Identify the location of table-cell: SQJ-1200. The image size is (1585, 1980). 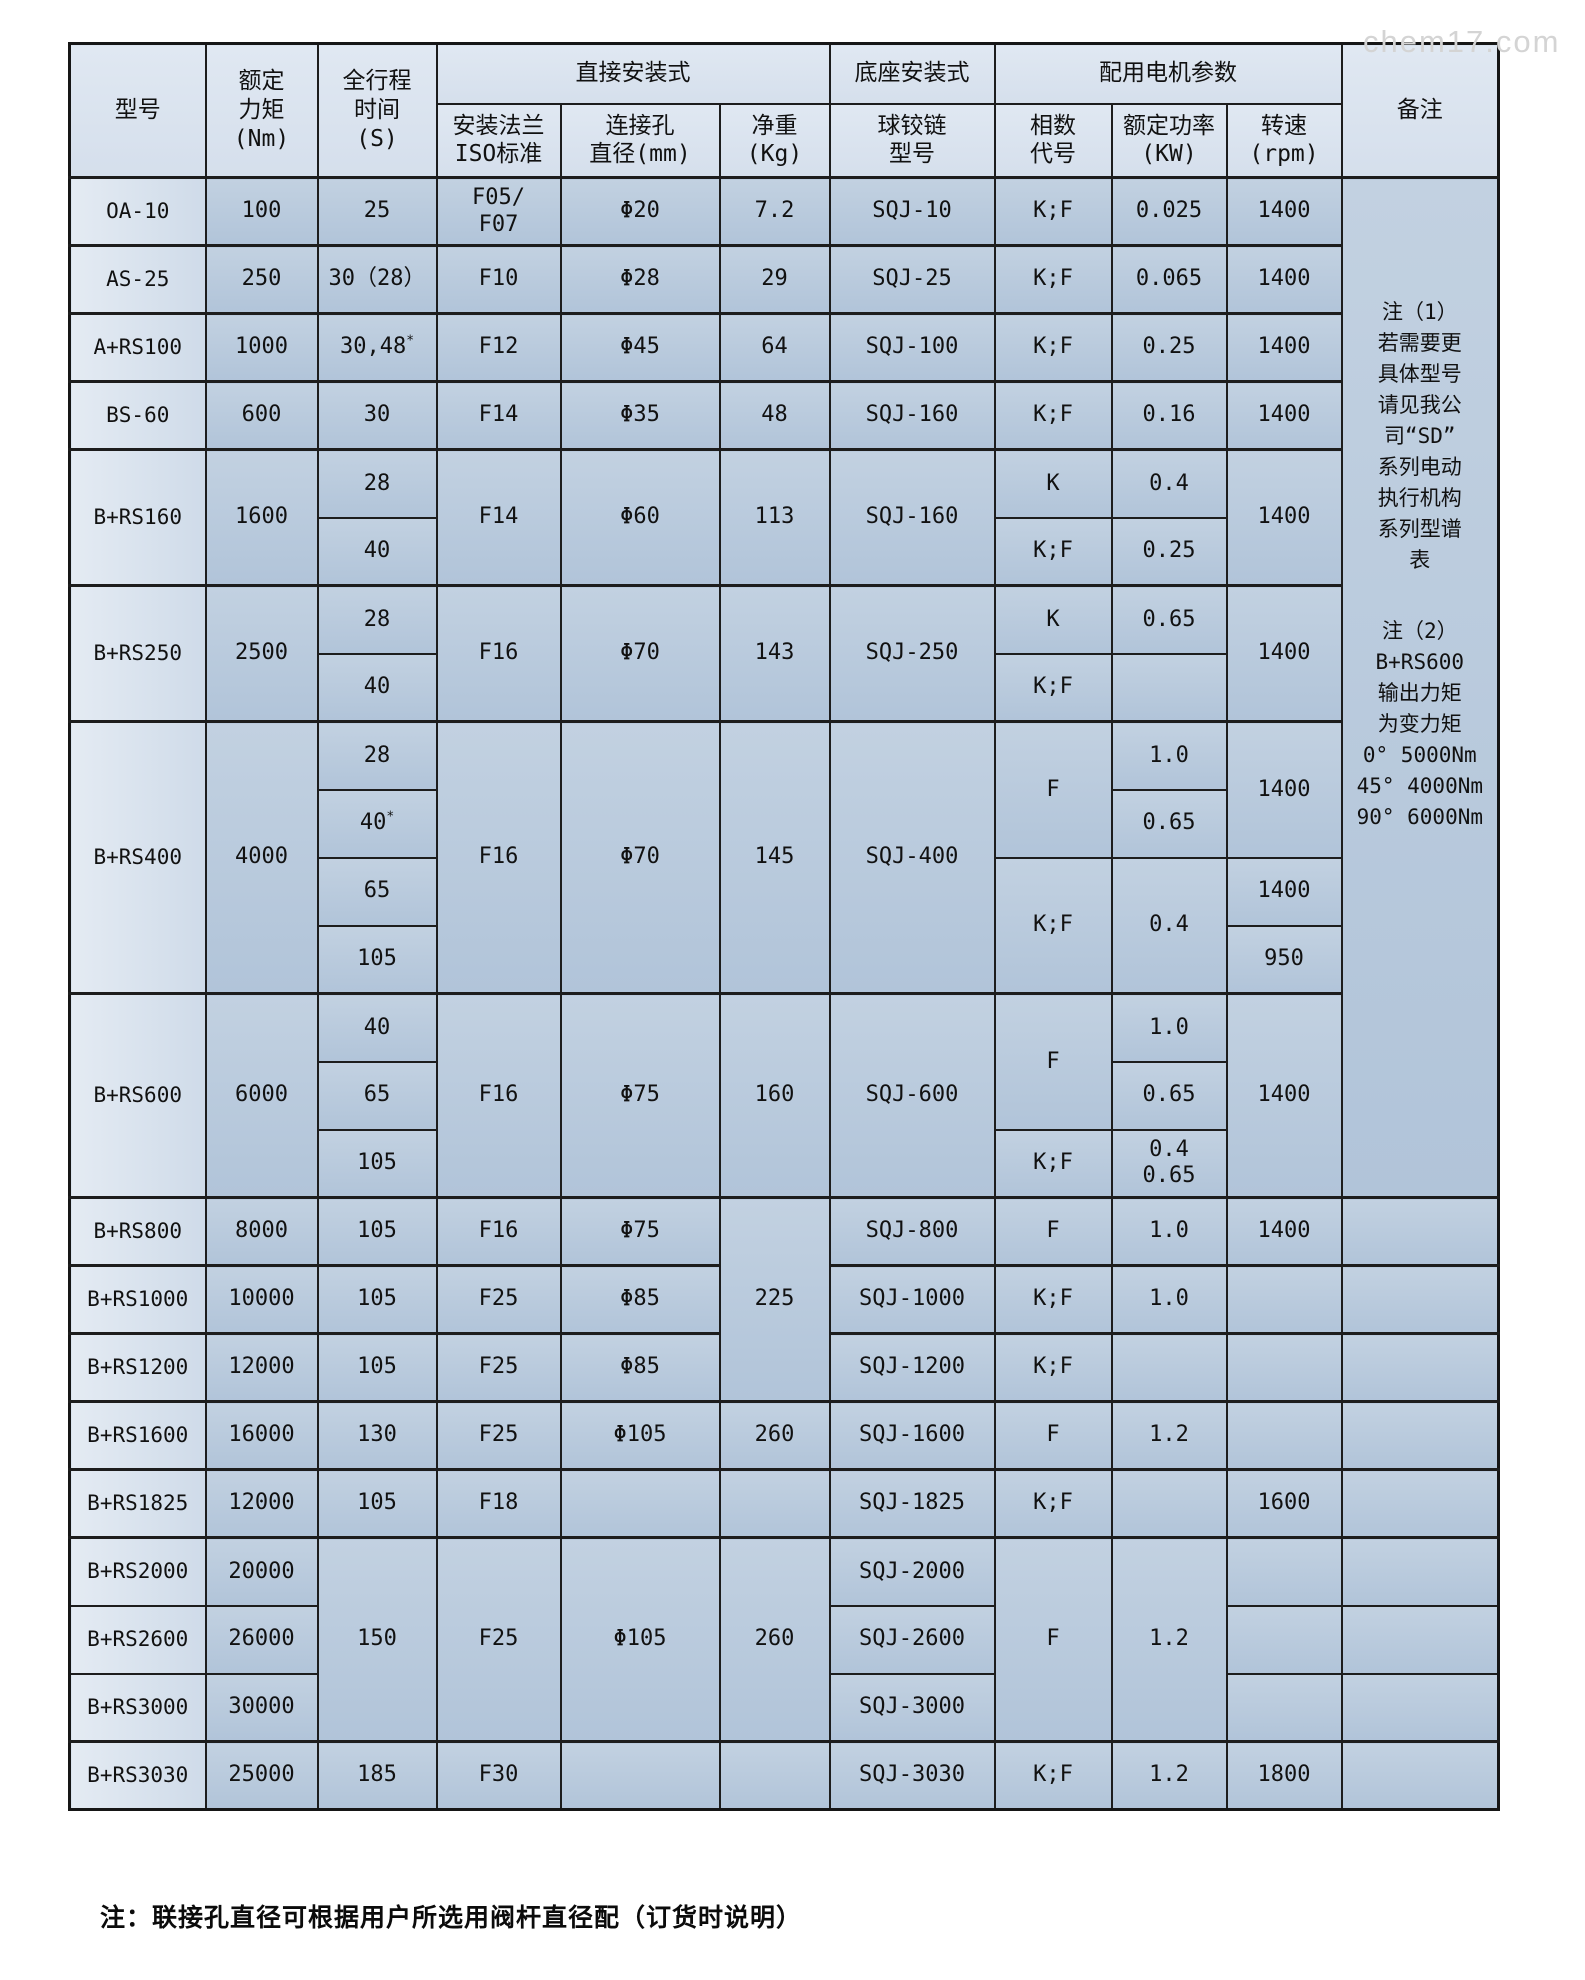
(912, 1367).